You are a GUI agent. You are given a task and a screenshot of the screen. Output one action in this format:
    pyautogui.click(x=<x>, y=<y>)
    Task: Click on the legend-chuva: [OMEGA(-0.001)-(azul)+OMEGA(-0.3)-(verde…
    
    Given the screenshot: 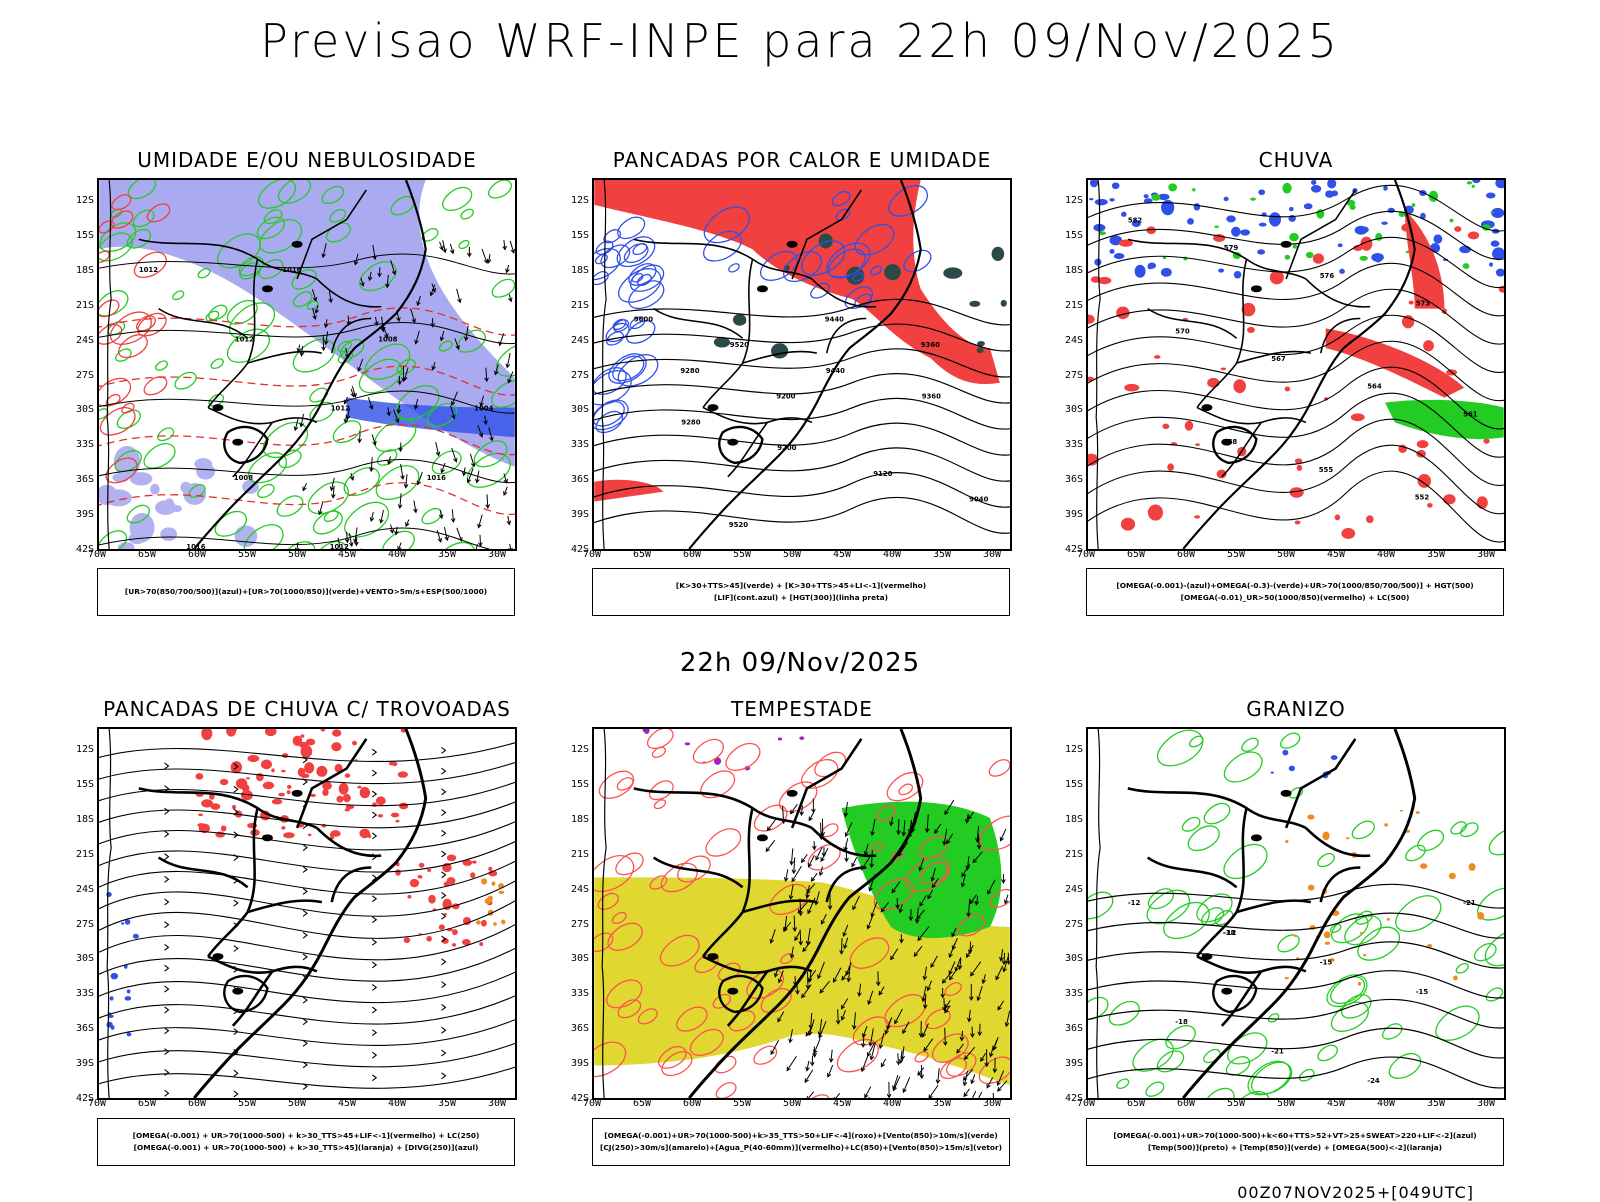 What is the action you would take?
    pyautogui.click(x=1295, y=592)
    